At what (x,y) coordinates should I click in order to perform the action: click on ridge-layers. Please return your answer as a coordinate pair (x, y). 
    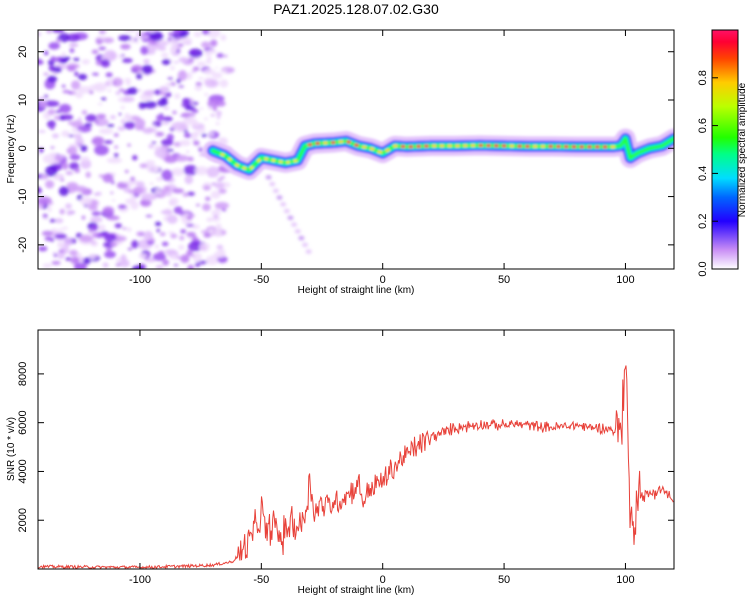
    Looking at the image, I should click on (438, 154).